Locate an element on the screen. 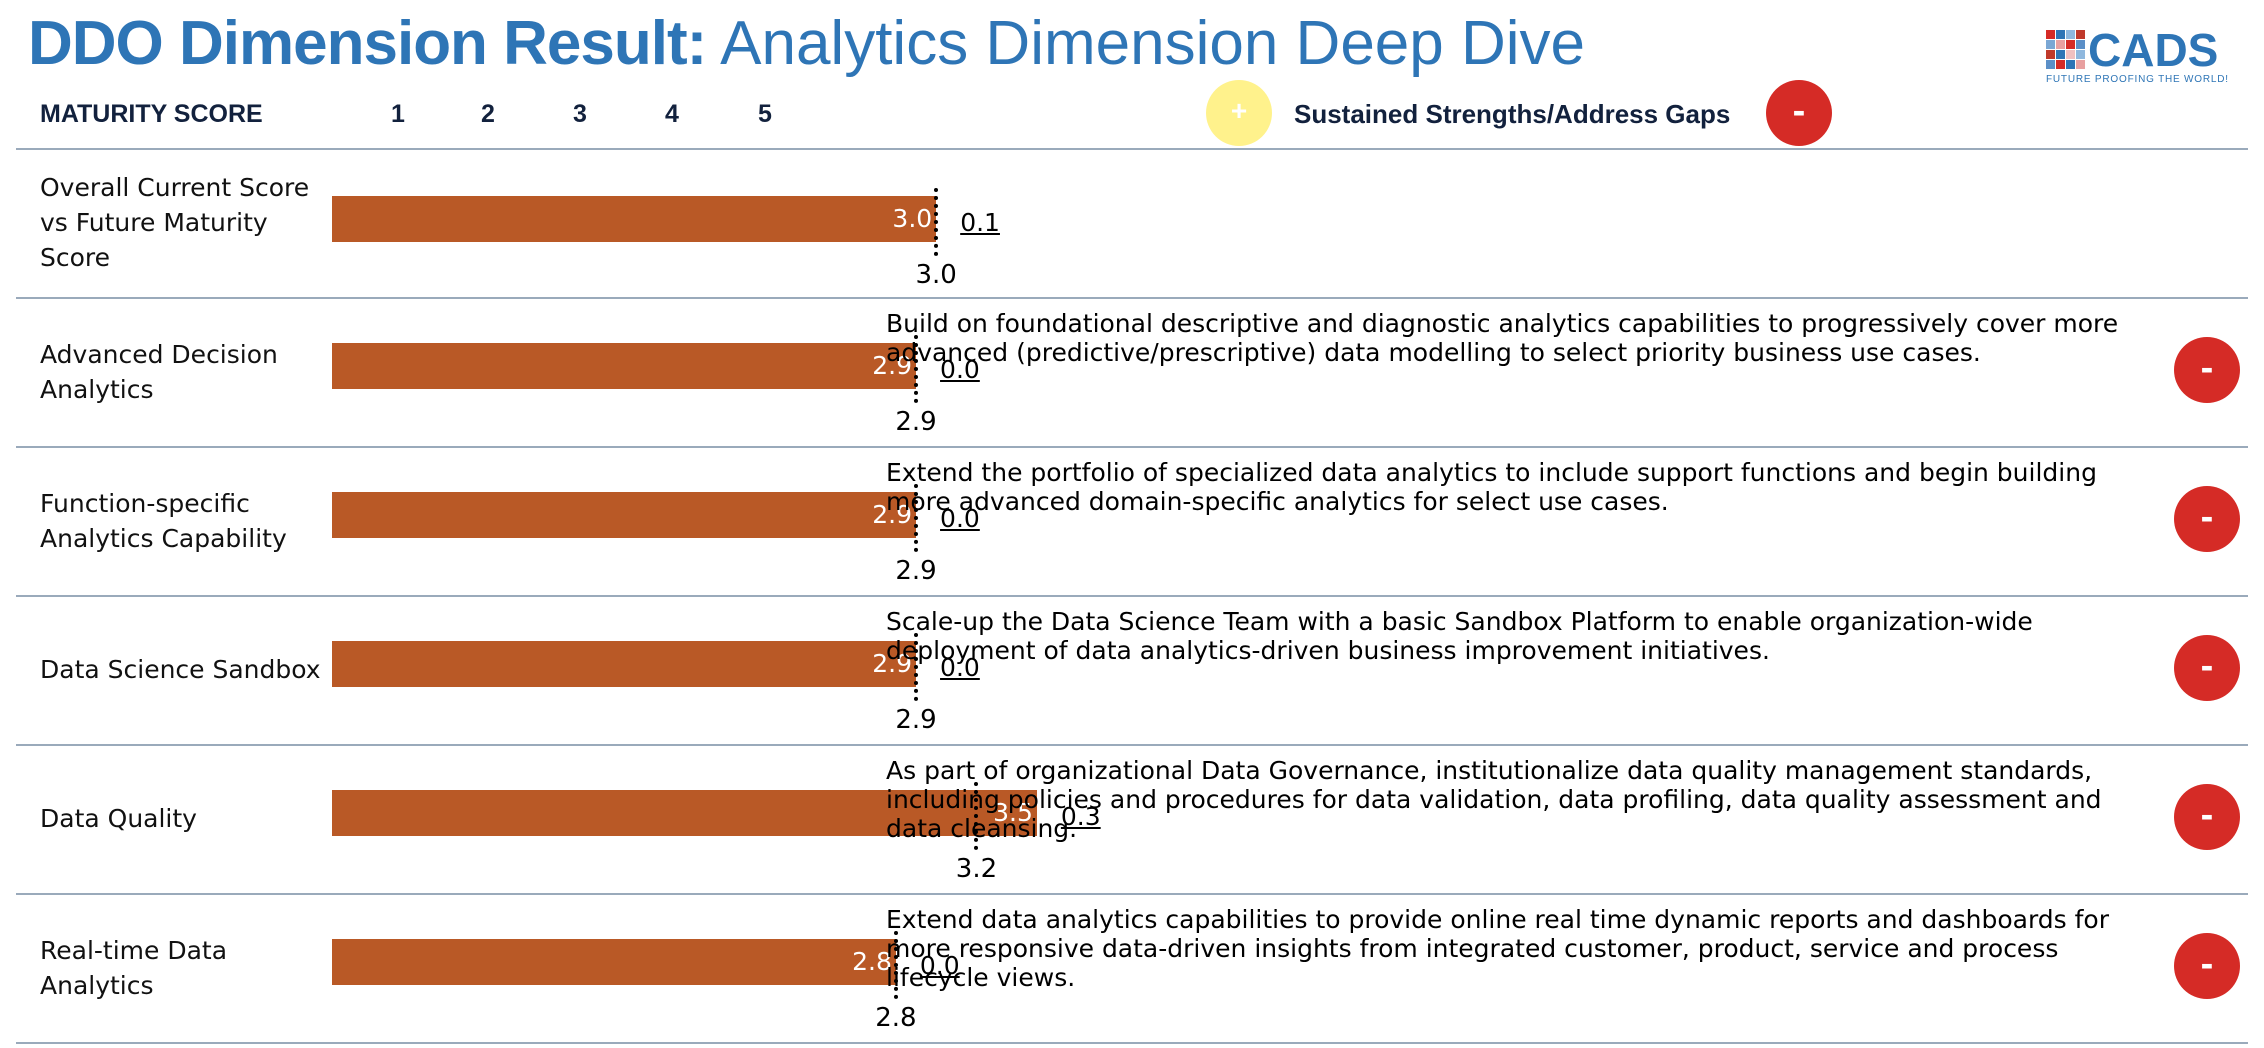 The image size is (2264, 1048). current-score-label: 2.8 is located at coordinates (872, 961).